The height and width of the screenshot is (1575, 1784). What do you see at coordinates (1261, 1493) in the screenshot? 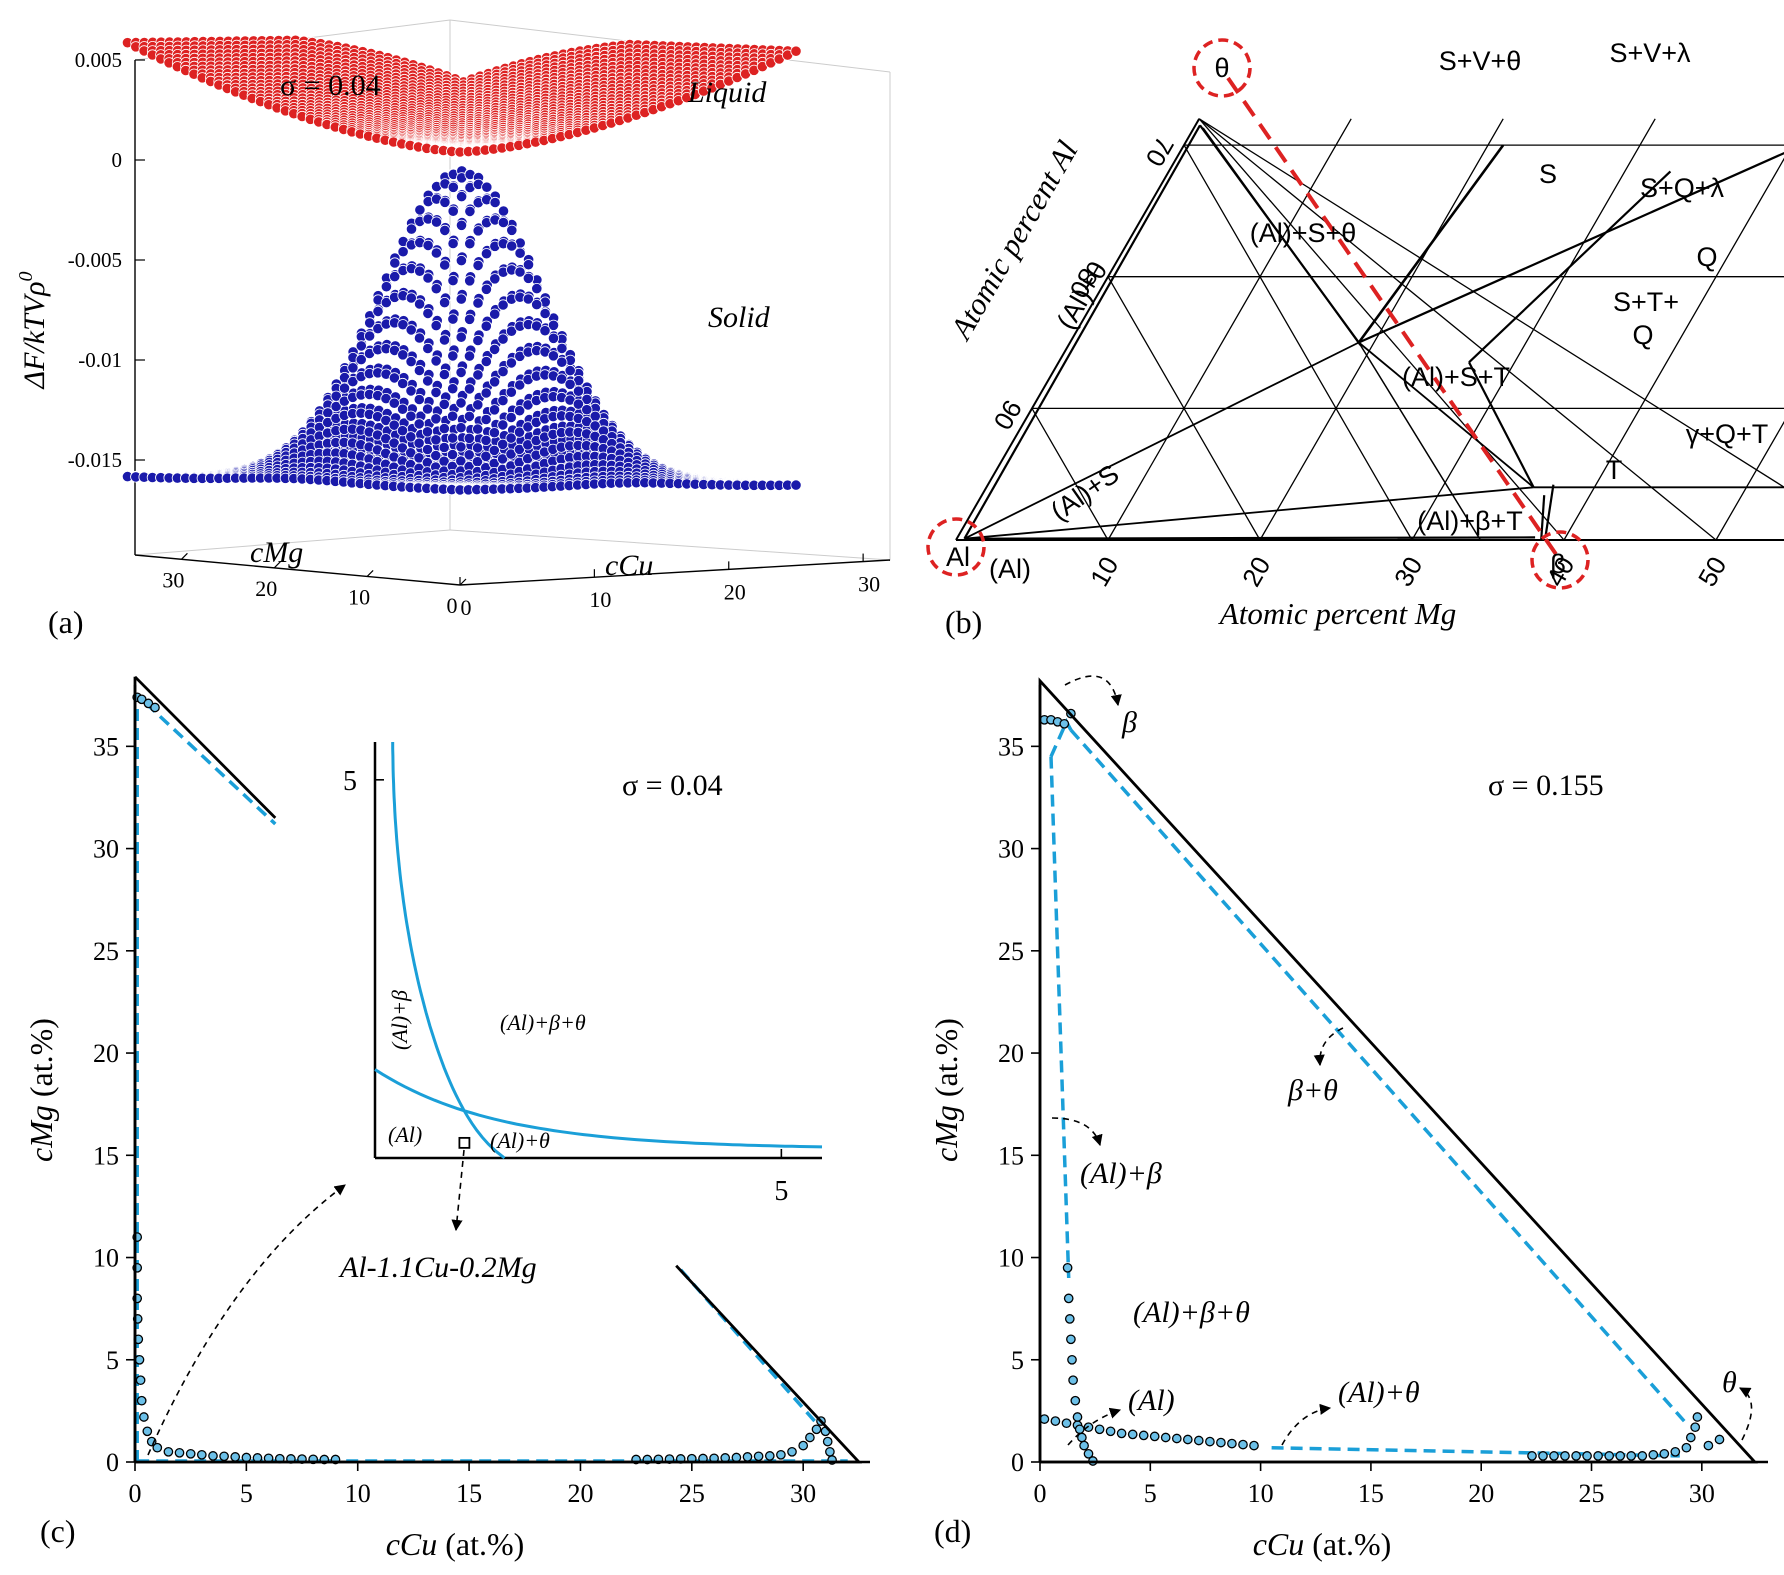
I see `x-tick-label: 10` at bounding box center [1261, 1493].